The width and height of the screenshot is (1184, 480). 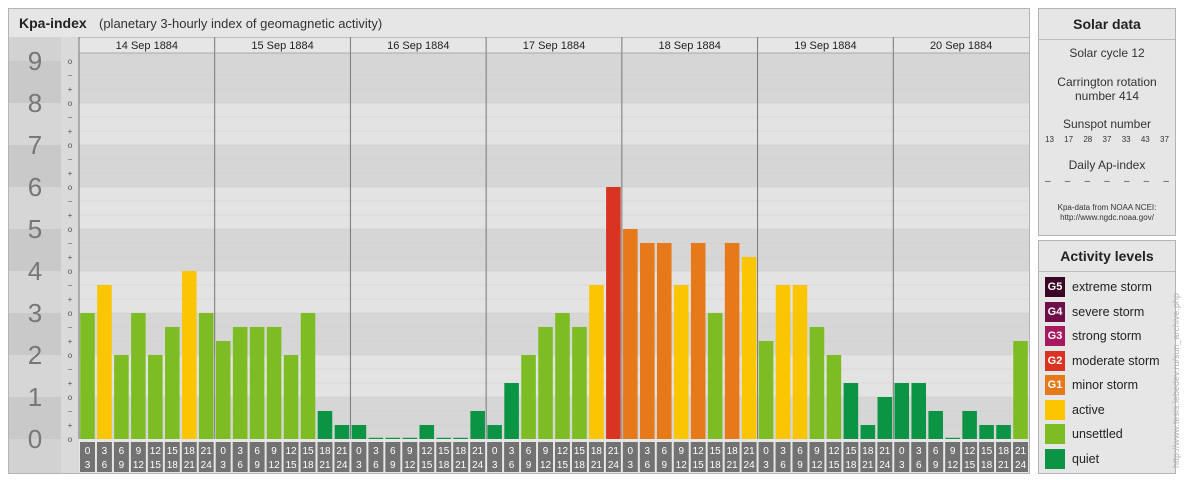 What do you see at coordinates (35, 187) in the screenshot?
I see `y-tick-label: 6` at bounding box center [35, 187].